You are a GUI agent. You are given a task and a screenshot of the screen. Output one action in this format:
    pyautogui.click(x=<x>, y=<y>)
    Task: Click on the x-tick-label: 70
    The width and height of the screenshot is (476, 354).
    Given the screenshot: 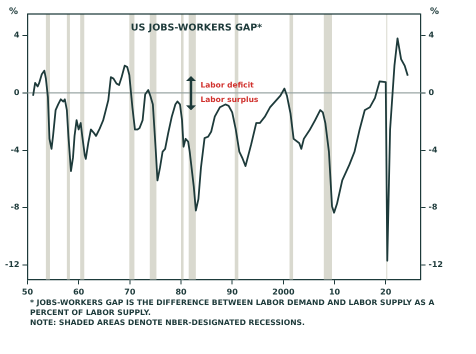 What is the action you would take?
    pyautogui.click(x=130, y=291)
    